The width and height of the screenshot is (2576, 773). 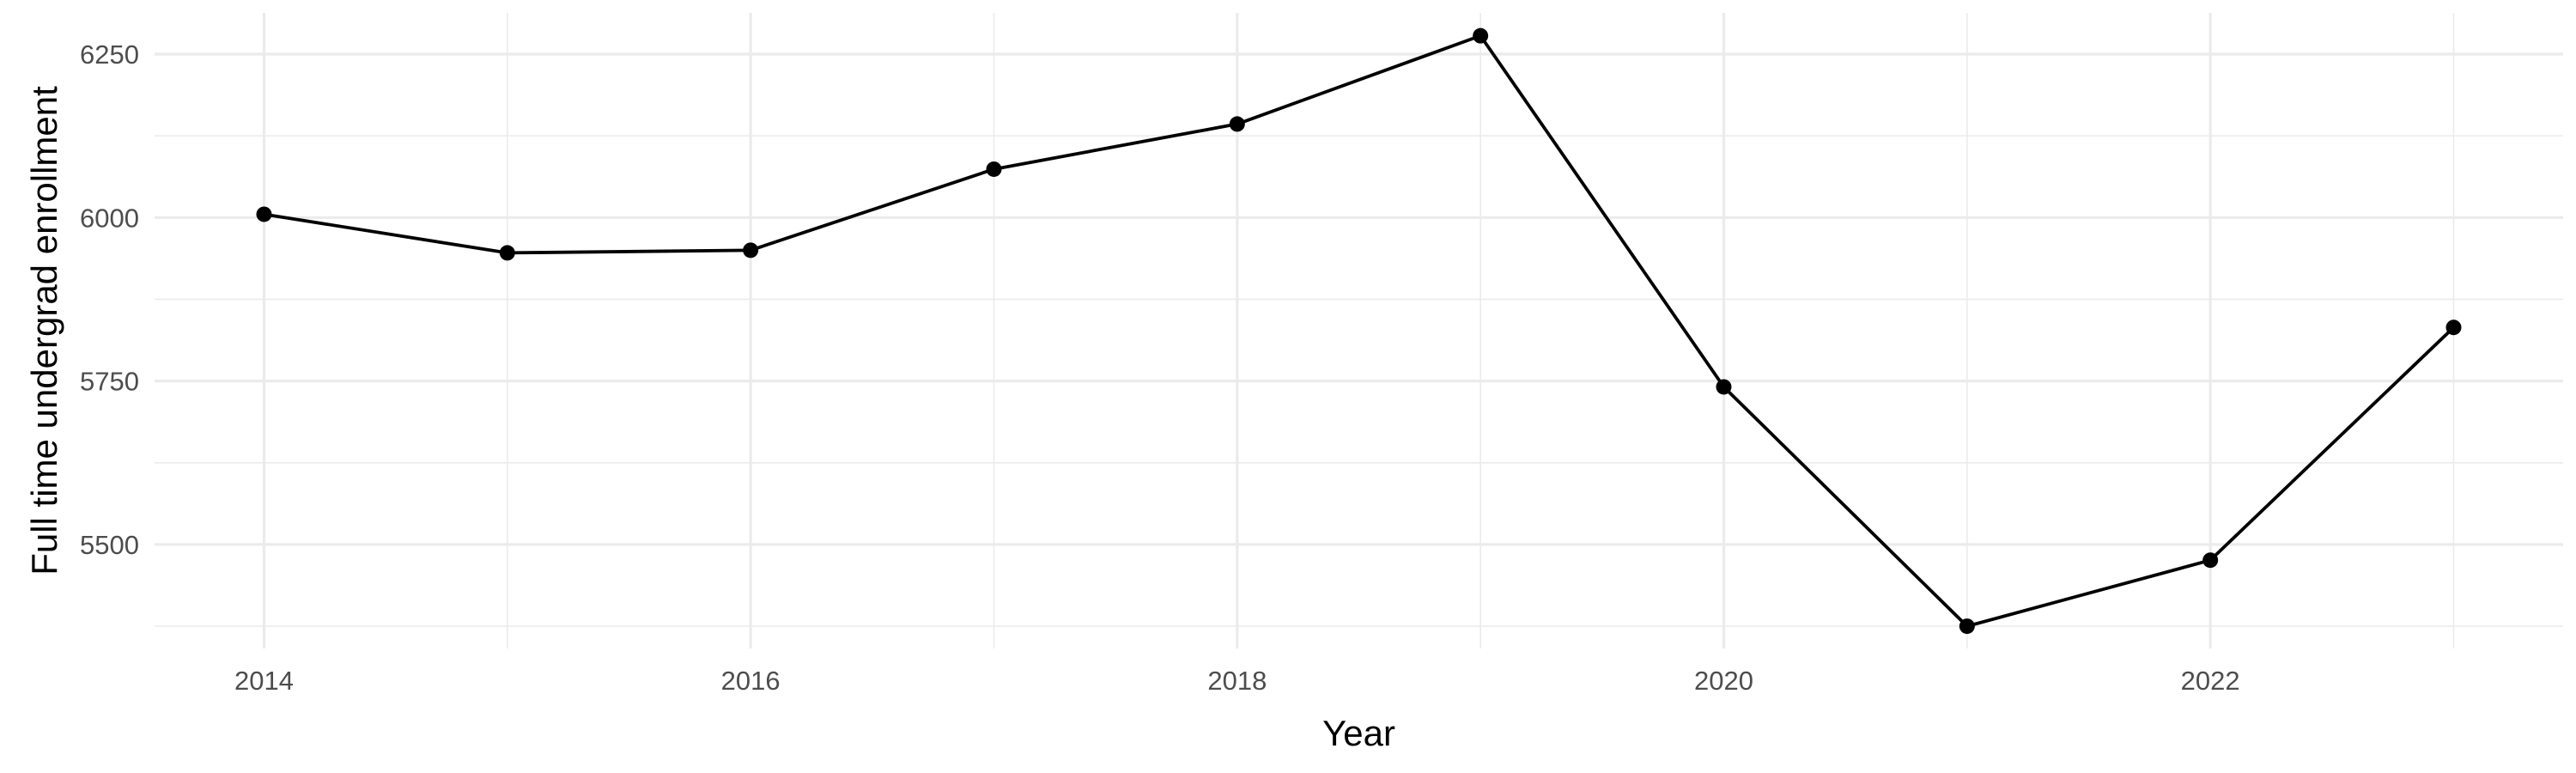 What do you see at coordinates (109, 545) in the screenshot?
I see `y-tick-label: 5500` at bounding box center [109, 545].